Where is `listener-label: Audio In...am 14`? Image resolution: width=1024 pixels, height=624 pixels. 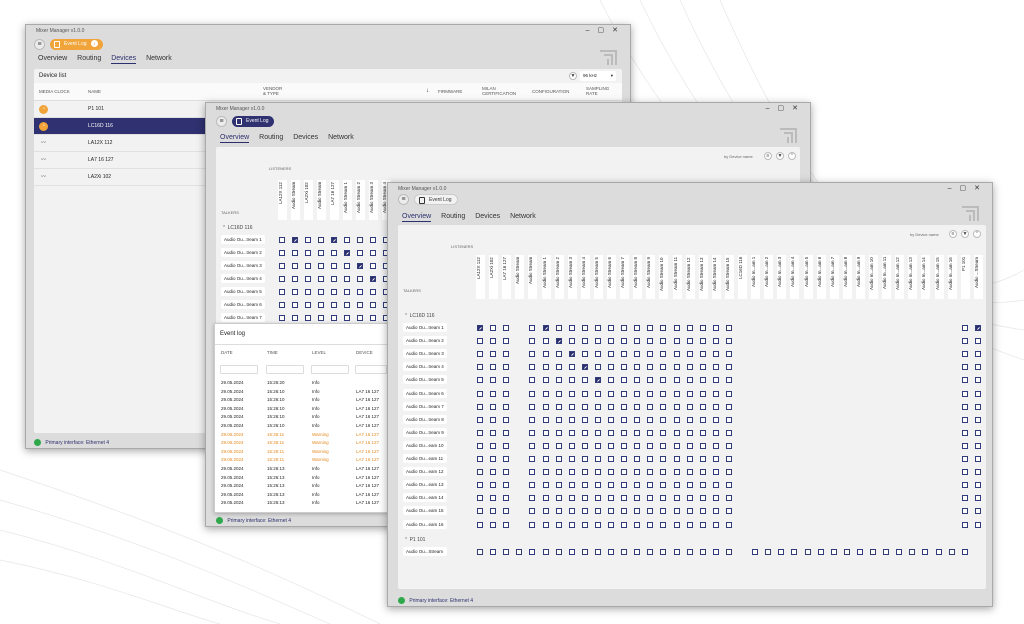 listener-label: Audio In...am 14 is located at coordinates (926, 277).